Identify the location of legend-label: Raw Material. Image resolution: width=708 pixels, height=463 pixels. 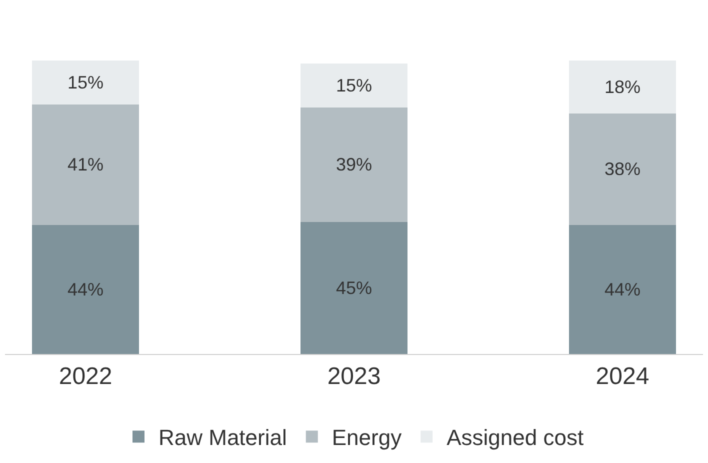
(222, 437).